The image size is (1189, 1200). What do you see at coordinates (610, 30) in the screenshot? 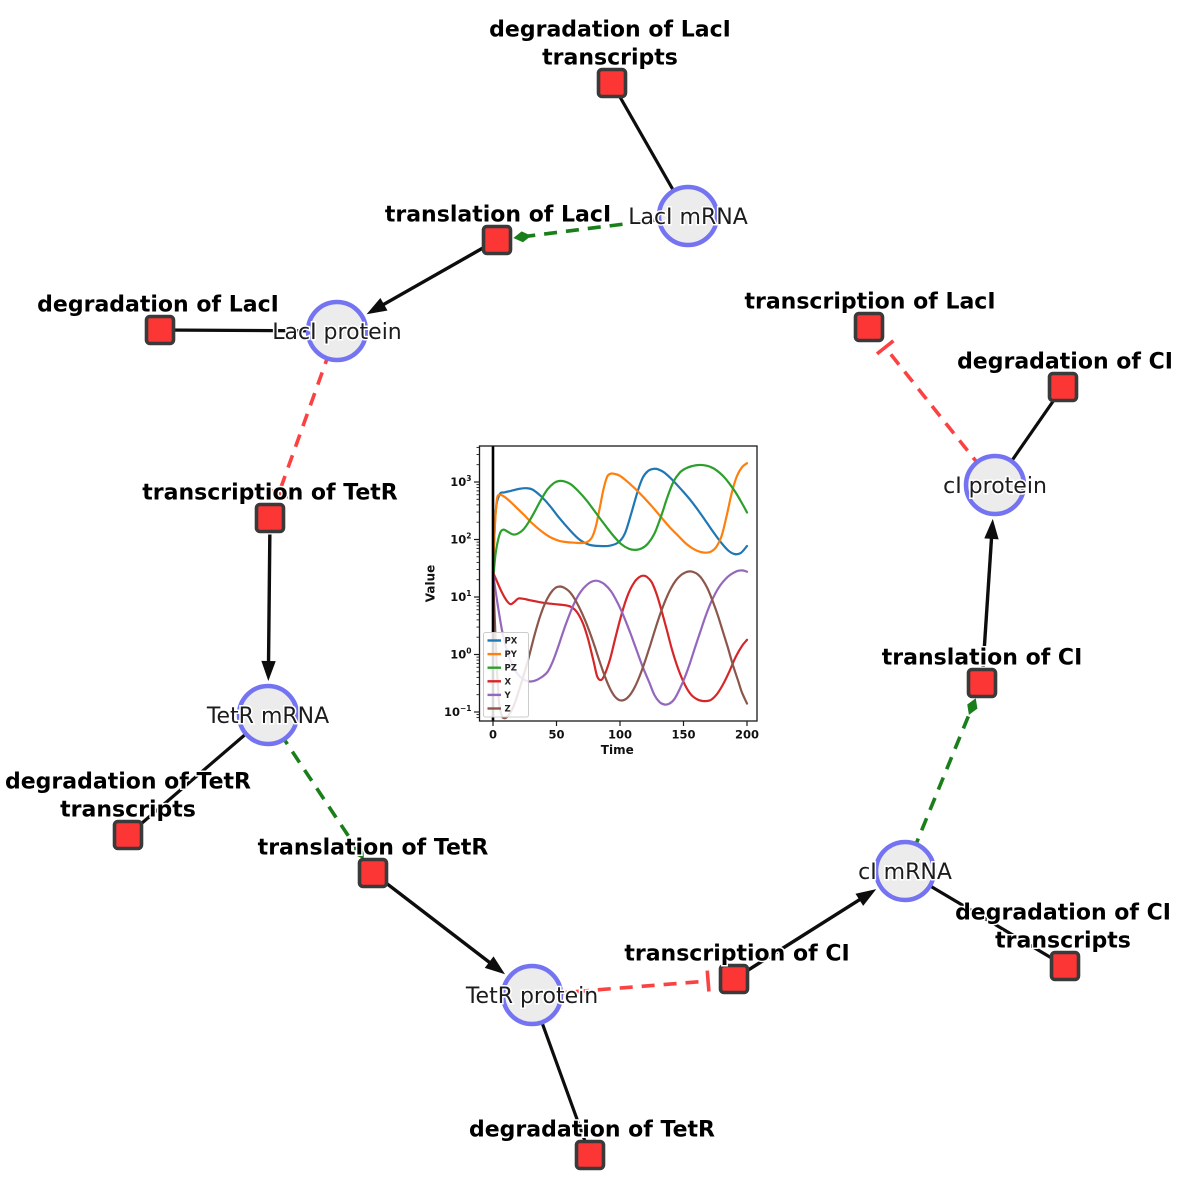
I see `reaction-label-deg_laci_tx-line0: degradation of LacI` at bounding box center [610, 30].